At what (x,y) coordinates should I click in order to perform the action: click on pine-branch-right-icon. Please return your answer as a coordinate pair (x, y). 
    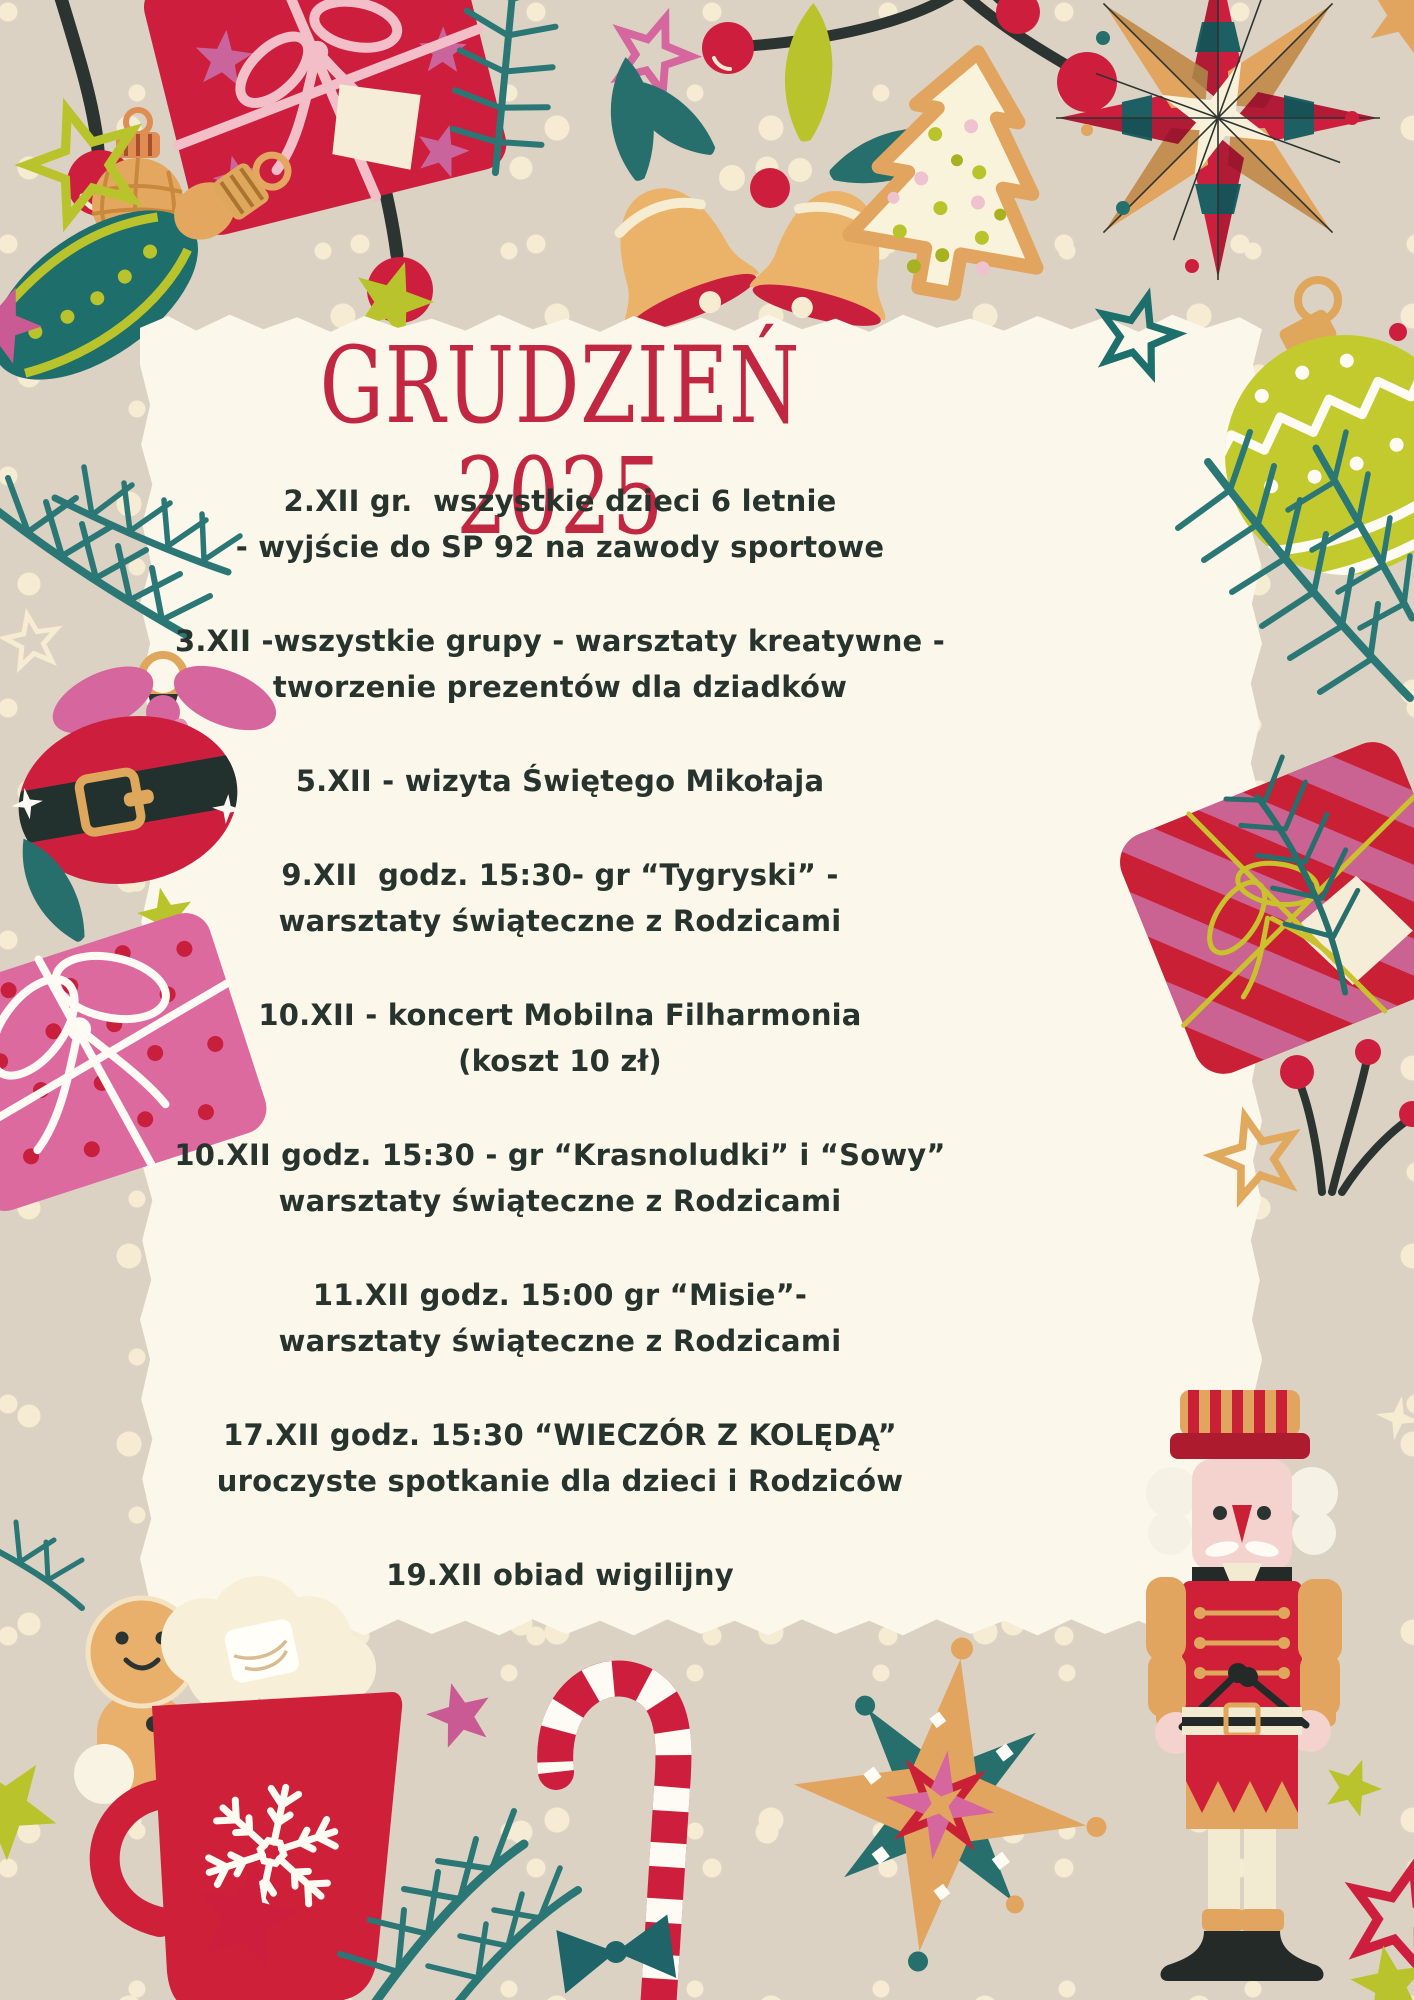
    Looking at the image, I should click on (1294, 565).